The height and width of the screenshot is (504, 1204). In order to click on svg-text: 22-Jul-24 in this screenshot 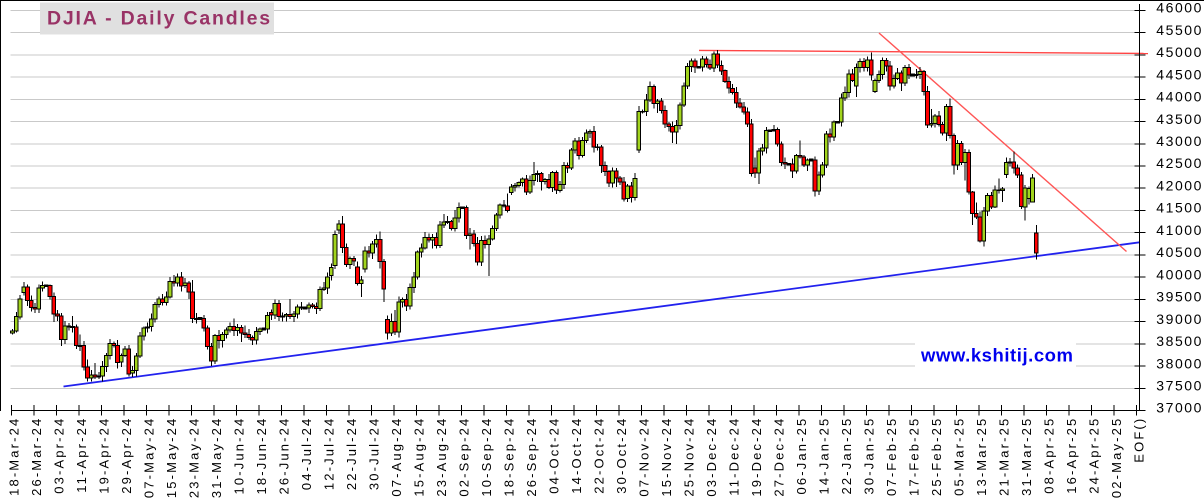, I will do `click(351, 454)`.